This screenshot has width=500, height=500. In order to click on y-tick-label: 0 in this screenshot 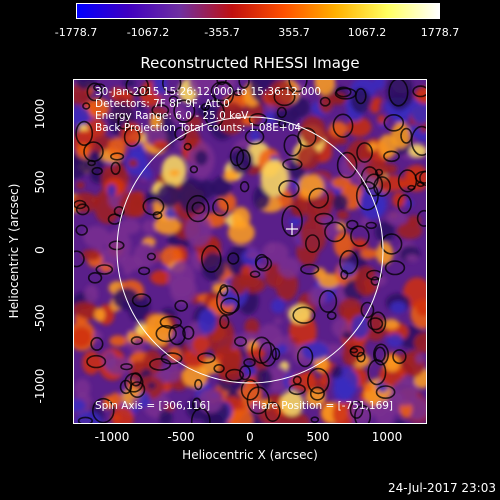, I will do `click(40, 250)`.